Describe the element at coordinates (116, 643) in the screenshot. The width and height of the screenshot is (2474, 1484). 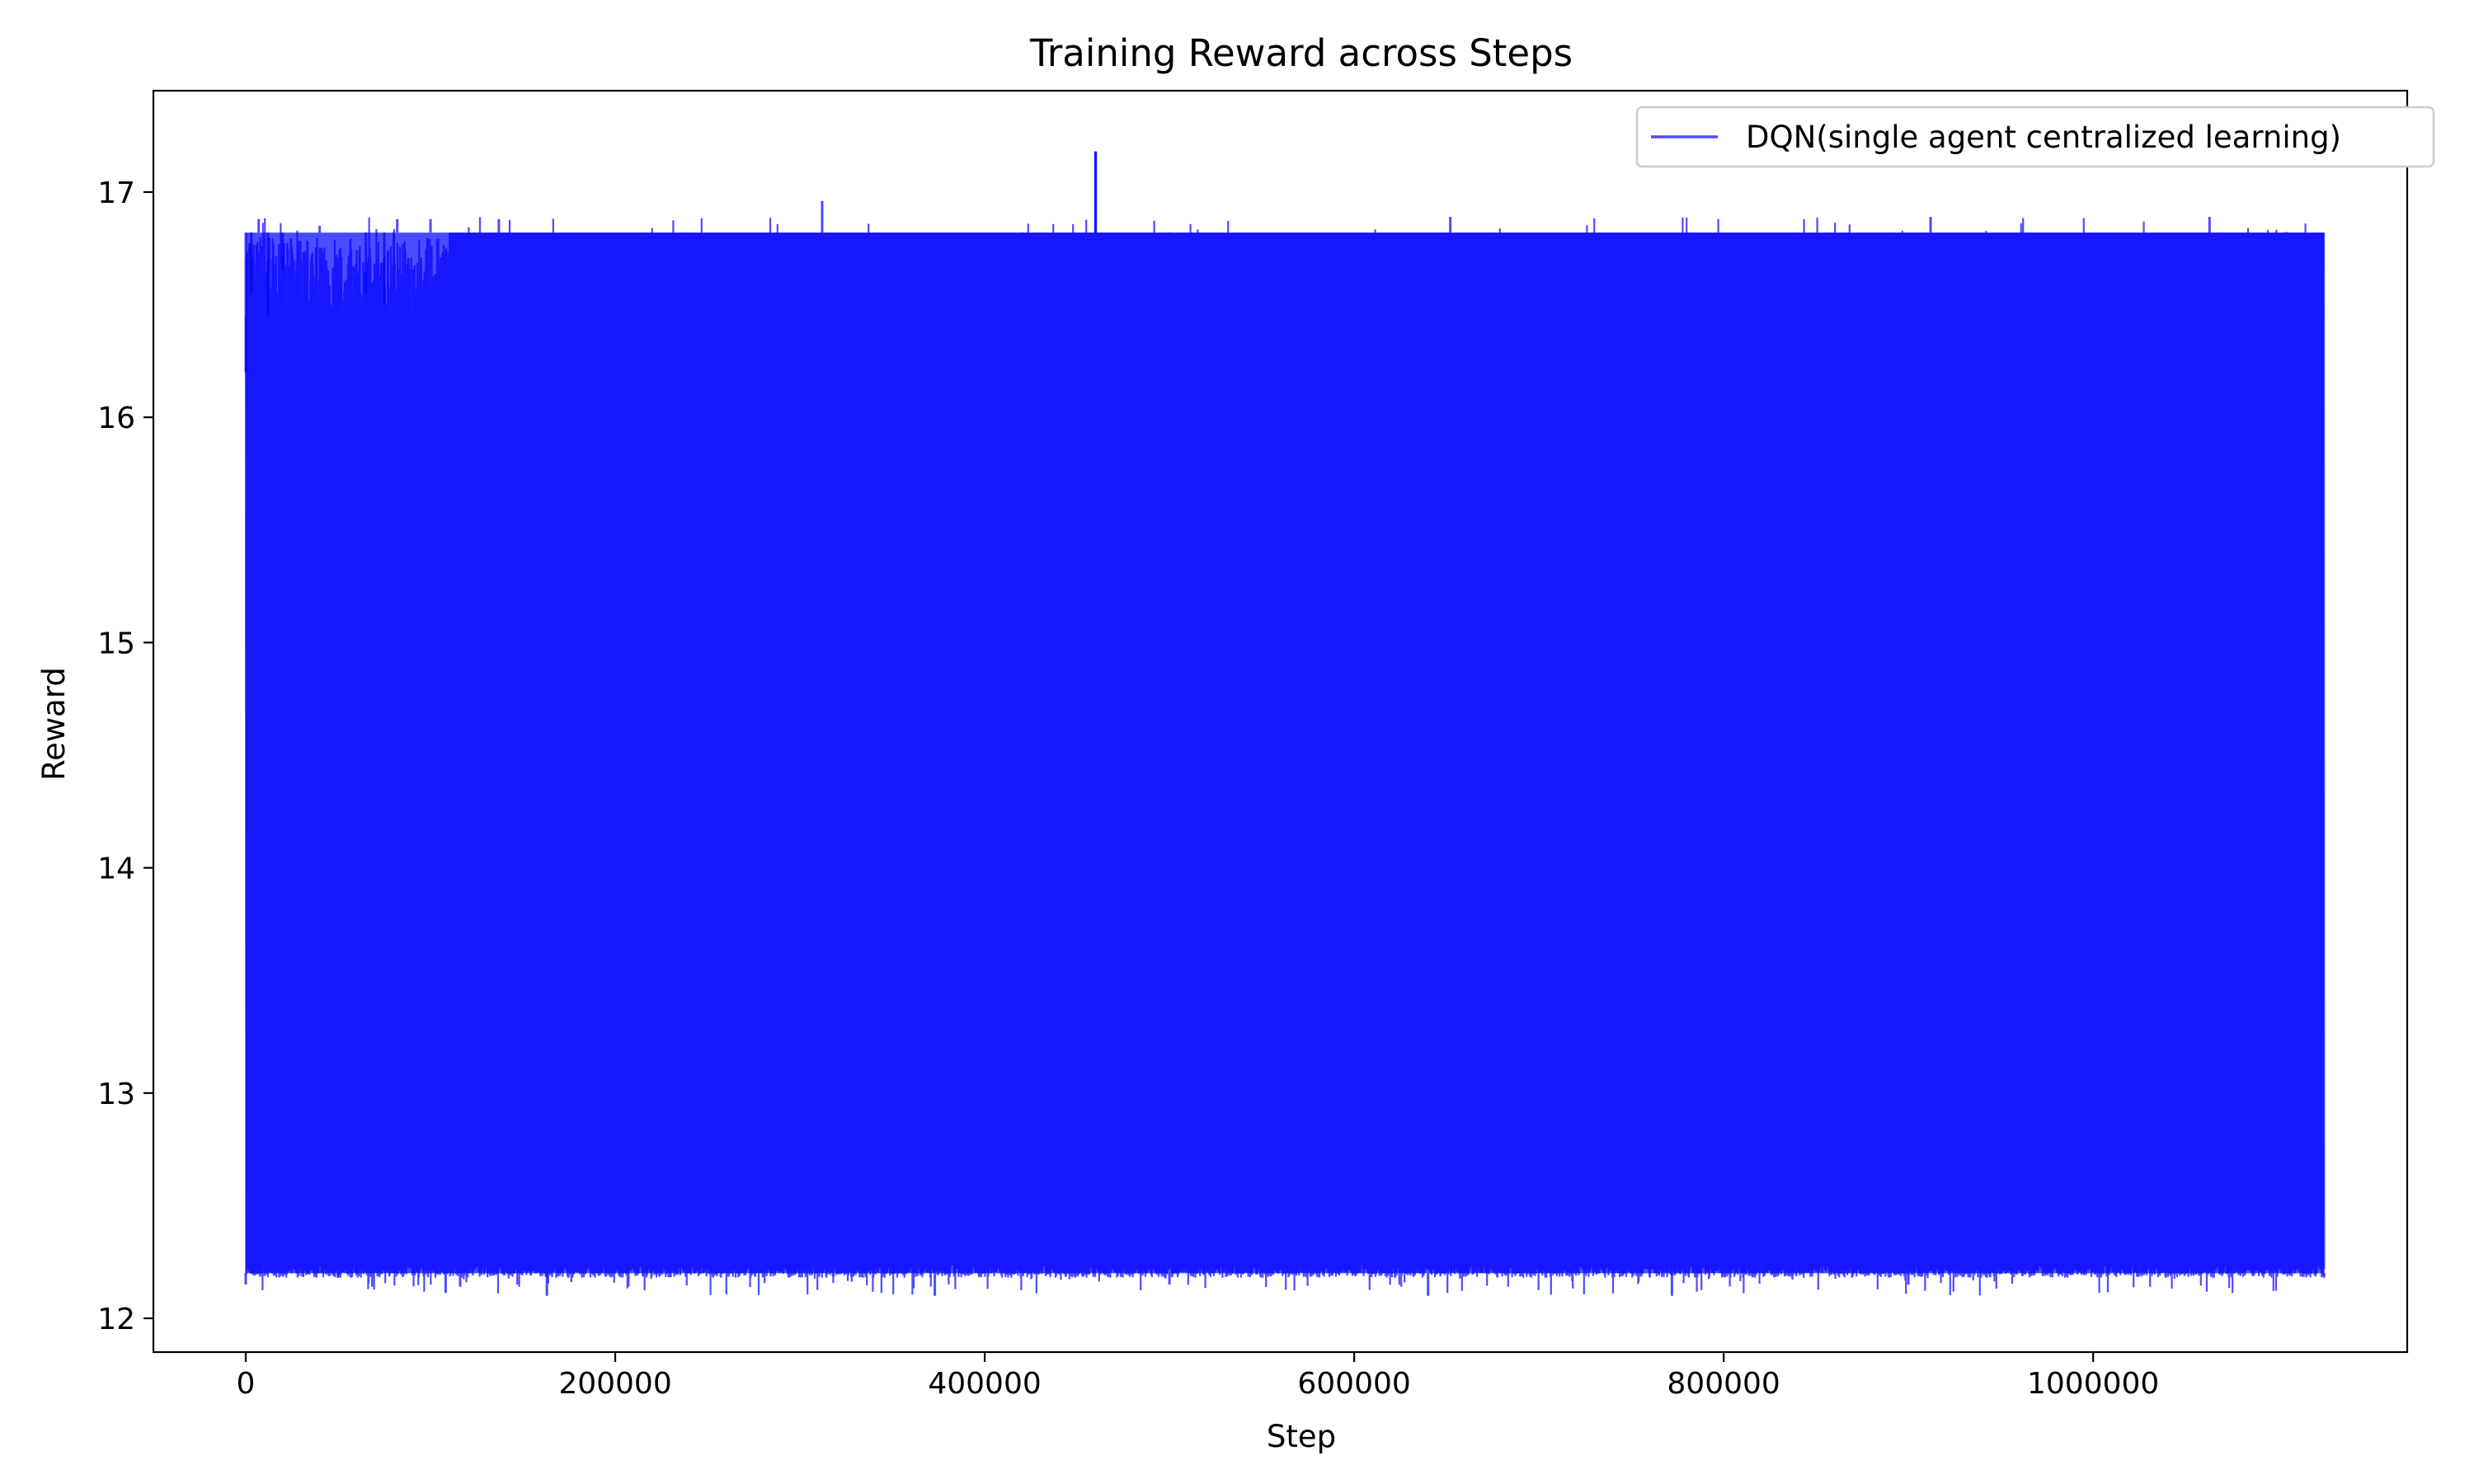
I see `y-tick-label: 15` at that location.